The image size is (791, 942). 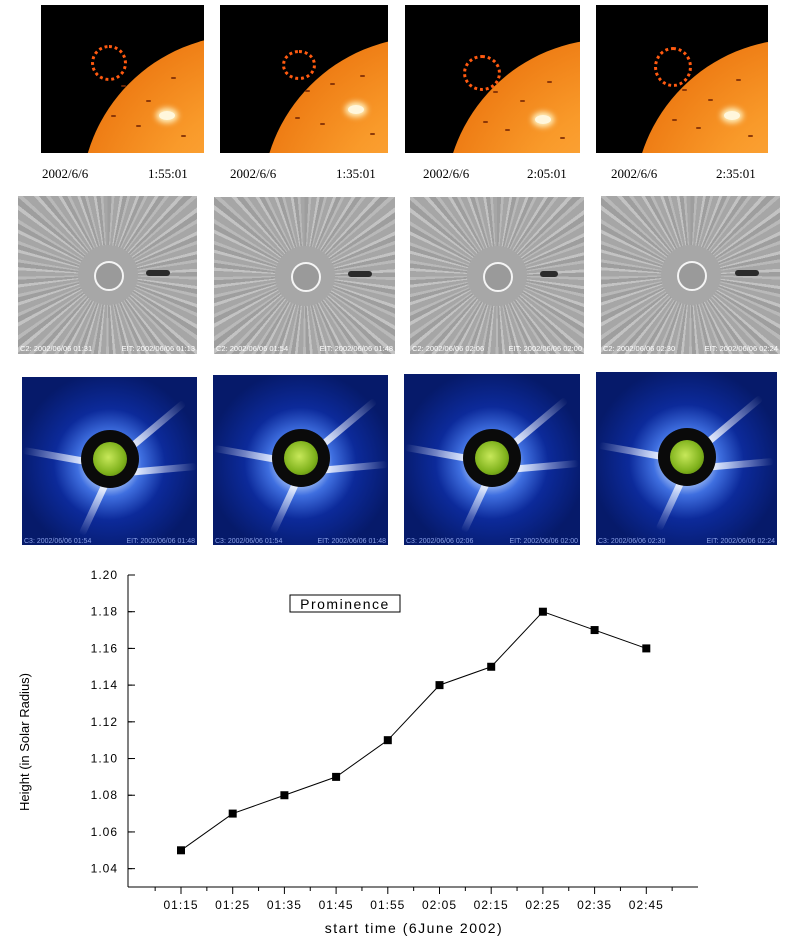 I want to click on y-tick-label: 1.18, so click(x=104, y=612).